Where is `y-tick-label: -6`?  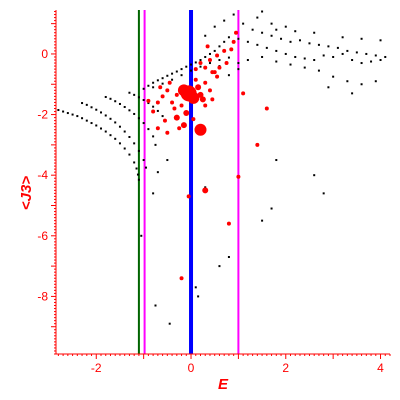 y-tick-label: -6 is located at coordinates (42, 236).